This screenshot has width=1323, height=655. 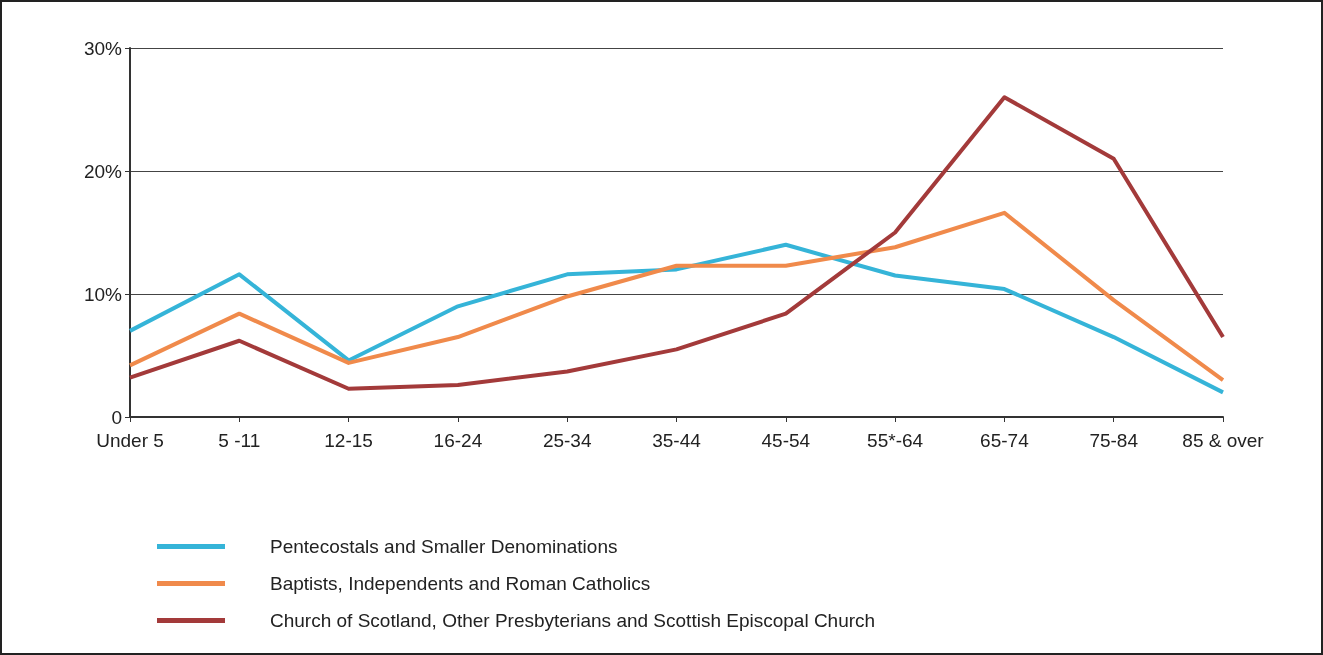 I want to click on y-tick-label: 0, so click(x=116, y=417).